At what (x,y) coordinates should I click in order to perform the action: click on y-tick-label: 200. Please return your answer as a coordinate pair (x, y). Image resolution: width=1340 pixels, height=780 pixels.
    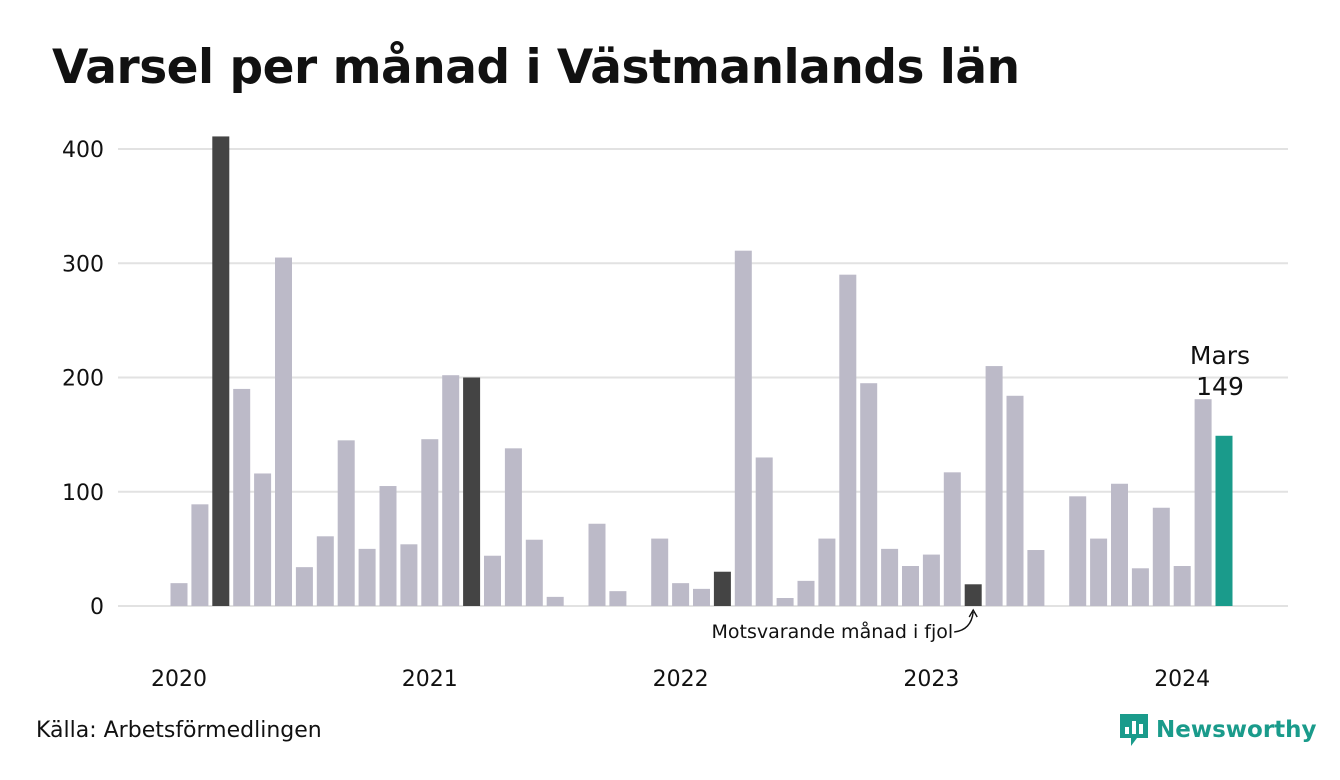
    Looking at the image, I should click on (83, 379).